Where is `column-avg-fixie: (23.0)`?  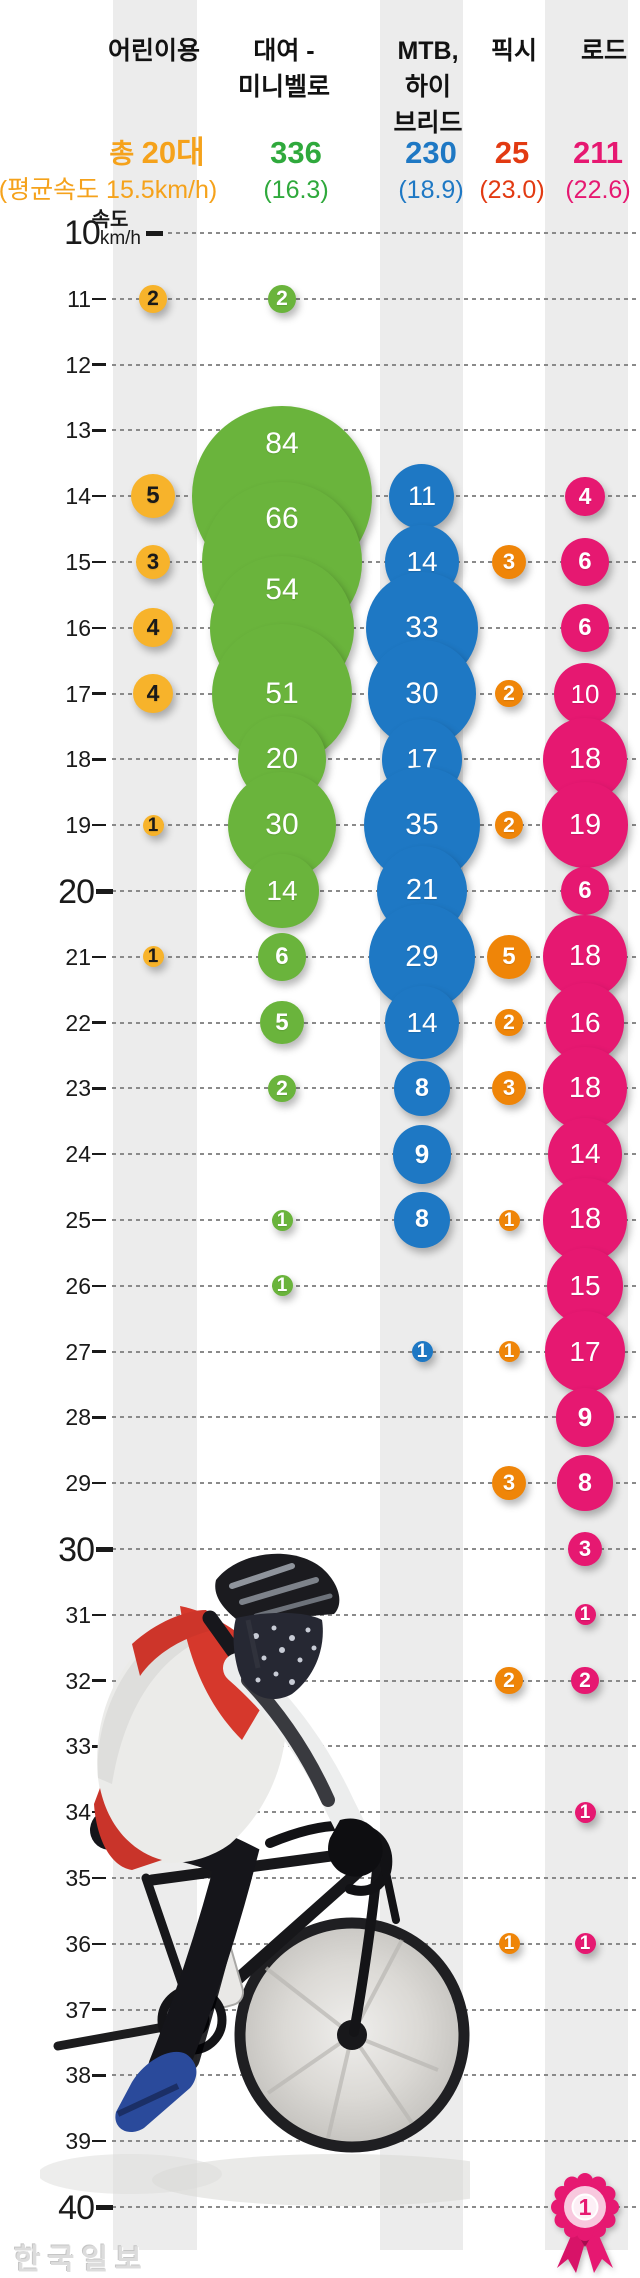
column-avg-fixie: (23.0) is located at coordinates (512, 190).